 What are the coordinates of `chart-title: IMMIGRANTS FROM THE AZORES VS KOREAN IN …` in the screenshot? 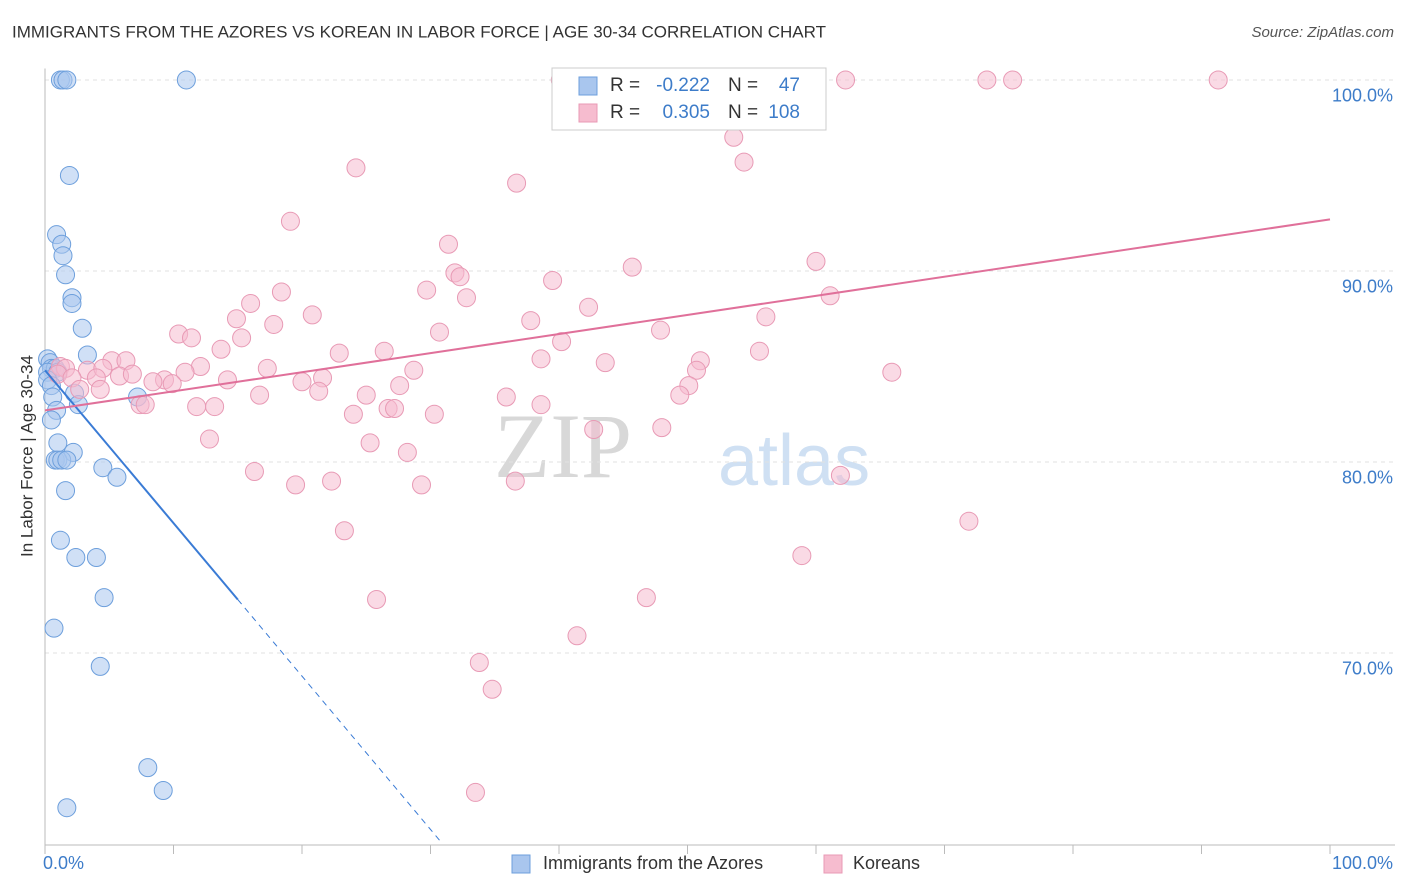 It's located at (419, 31).